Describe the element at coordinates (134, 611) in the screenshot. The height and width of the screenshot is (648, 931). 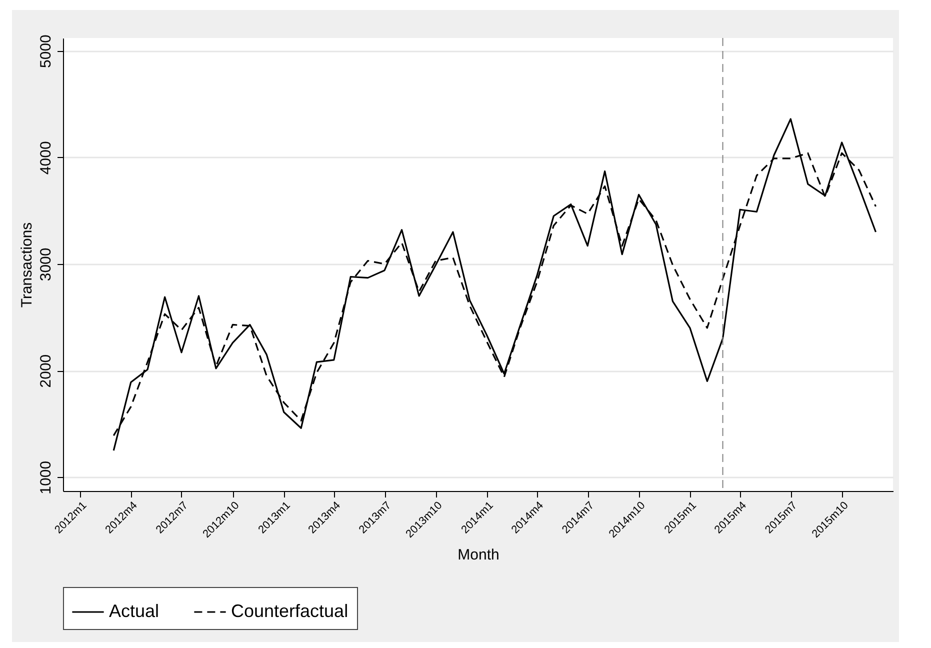
I see `legend-label: Actual` at that location.